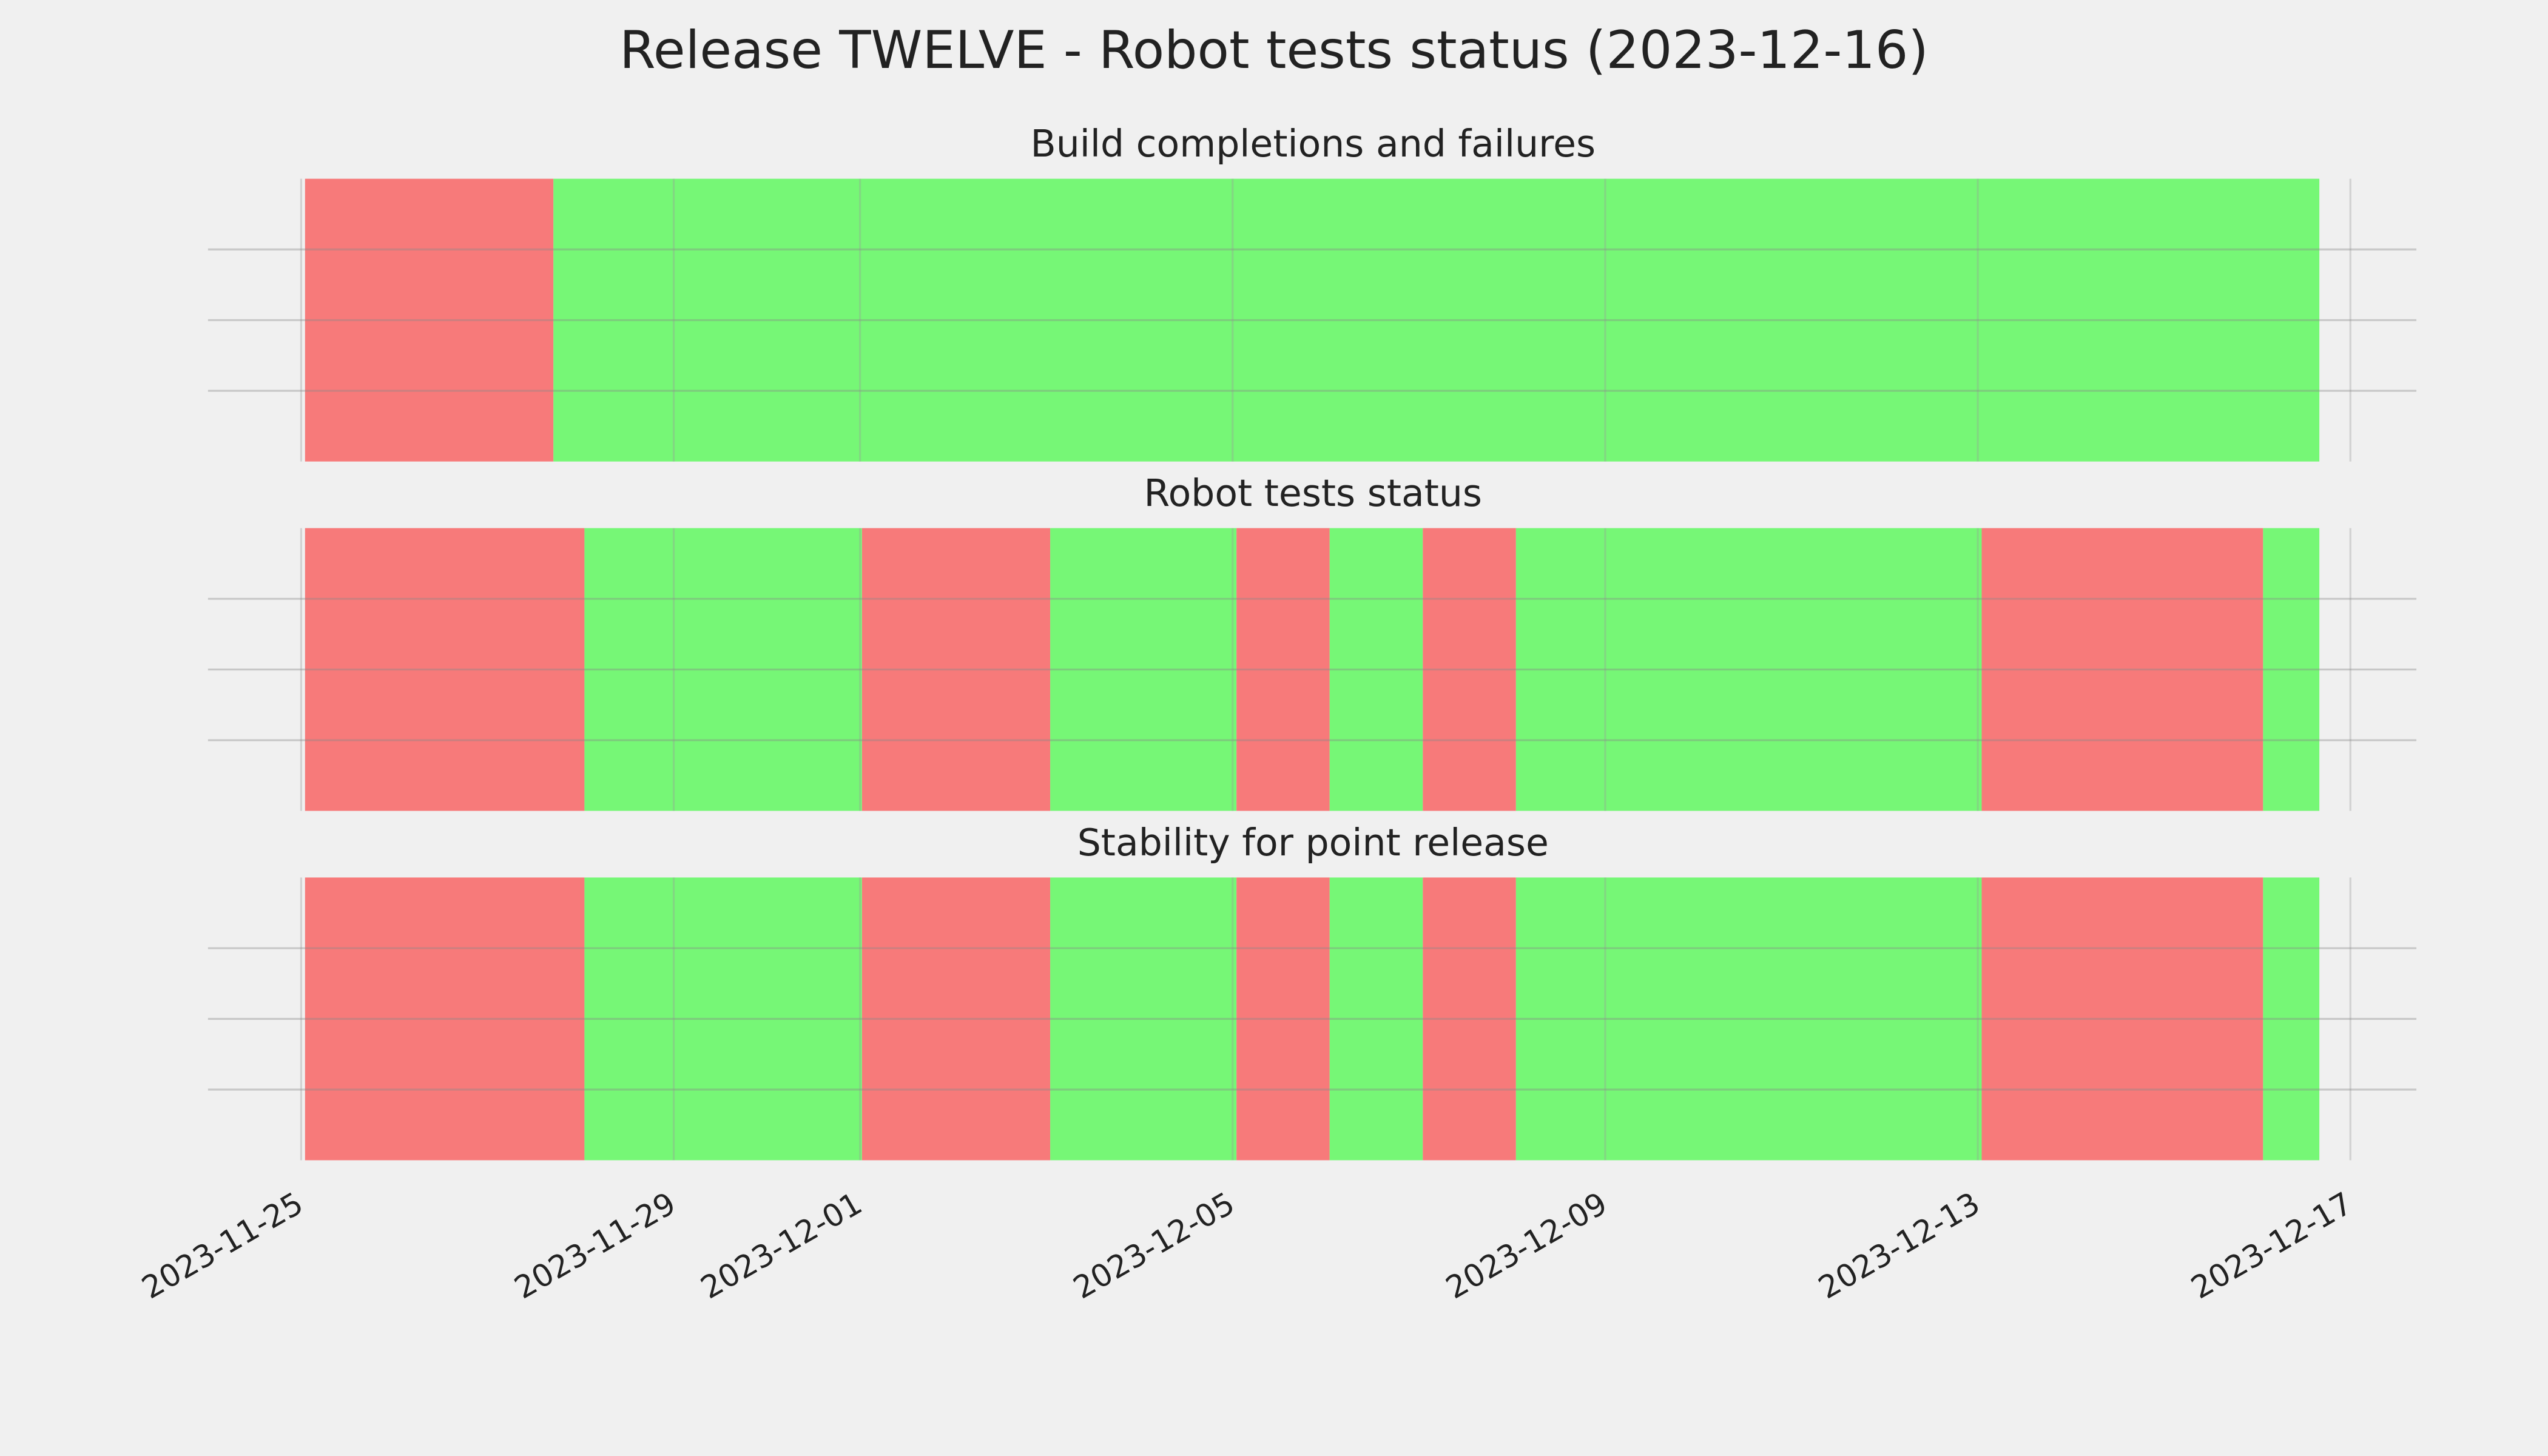  Describe the element at coordinates (1313, 493) in the screenshot. I see `subplot-title: Robot tests status` at that location.